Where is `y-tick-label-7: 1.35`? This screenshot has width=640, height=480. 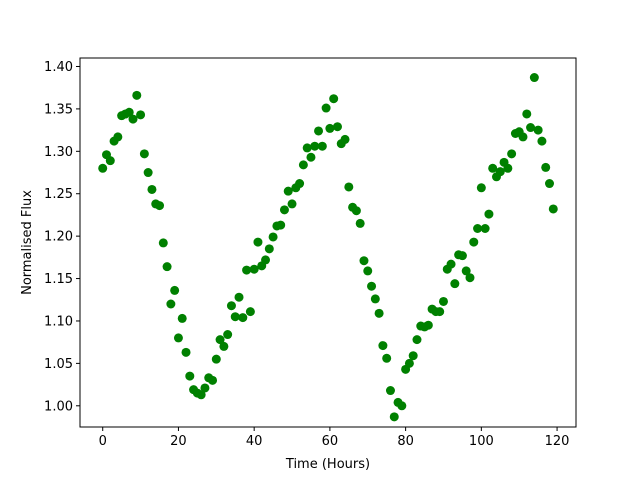
y-tick-label-7: 1.35 is located at coordinates (58, 109).